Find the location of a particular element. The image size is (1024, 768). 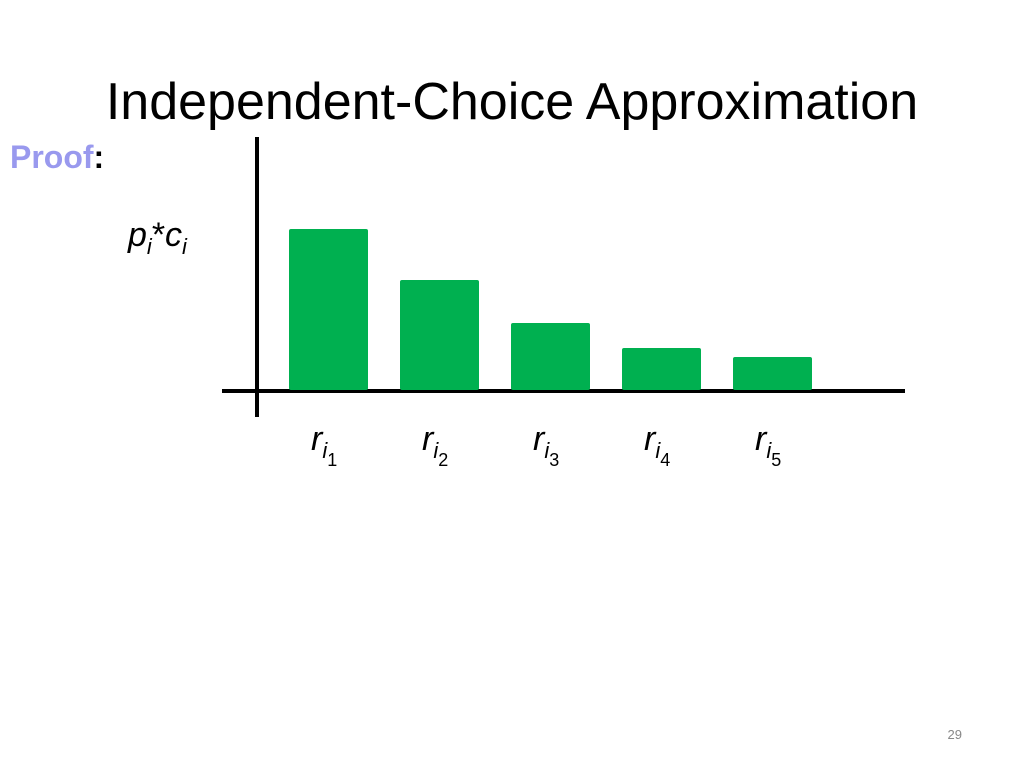

x-tick-label: ri1 is located at coordinates (324, 445).